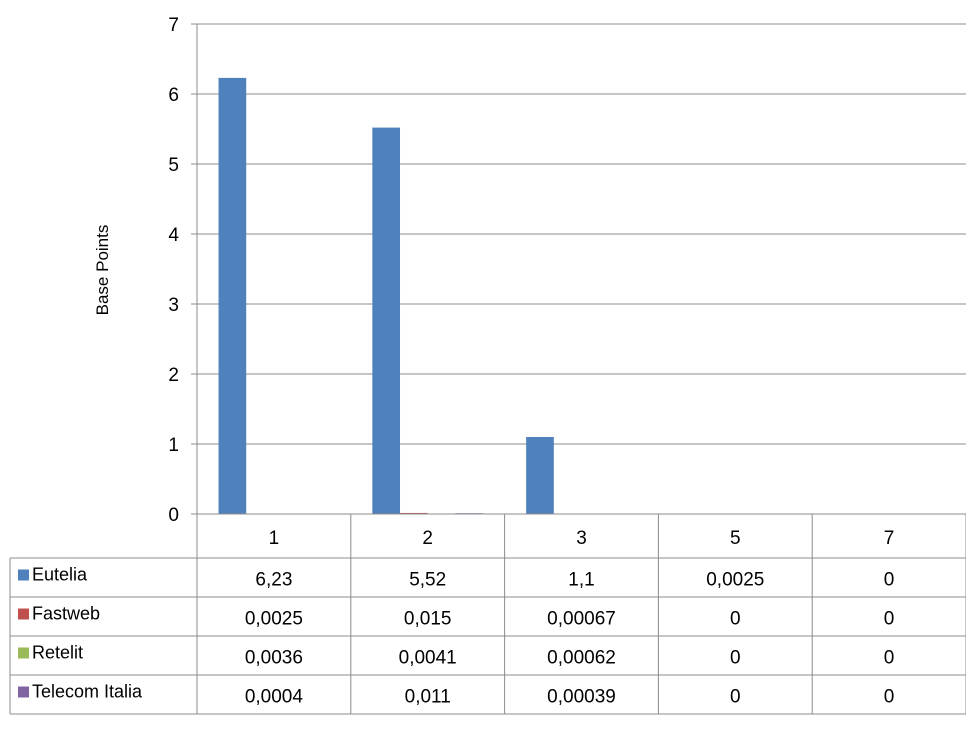 The image size is (966, 733). Describe the element at coordinates (183, 270) in the screenshot. I see `axes: 0 1 2 3 4 5 6 7` at that location.